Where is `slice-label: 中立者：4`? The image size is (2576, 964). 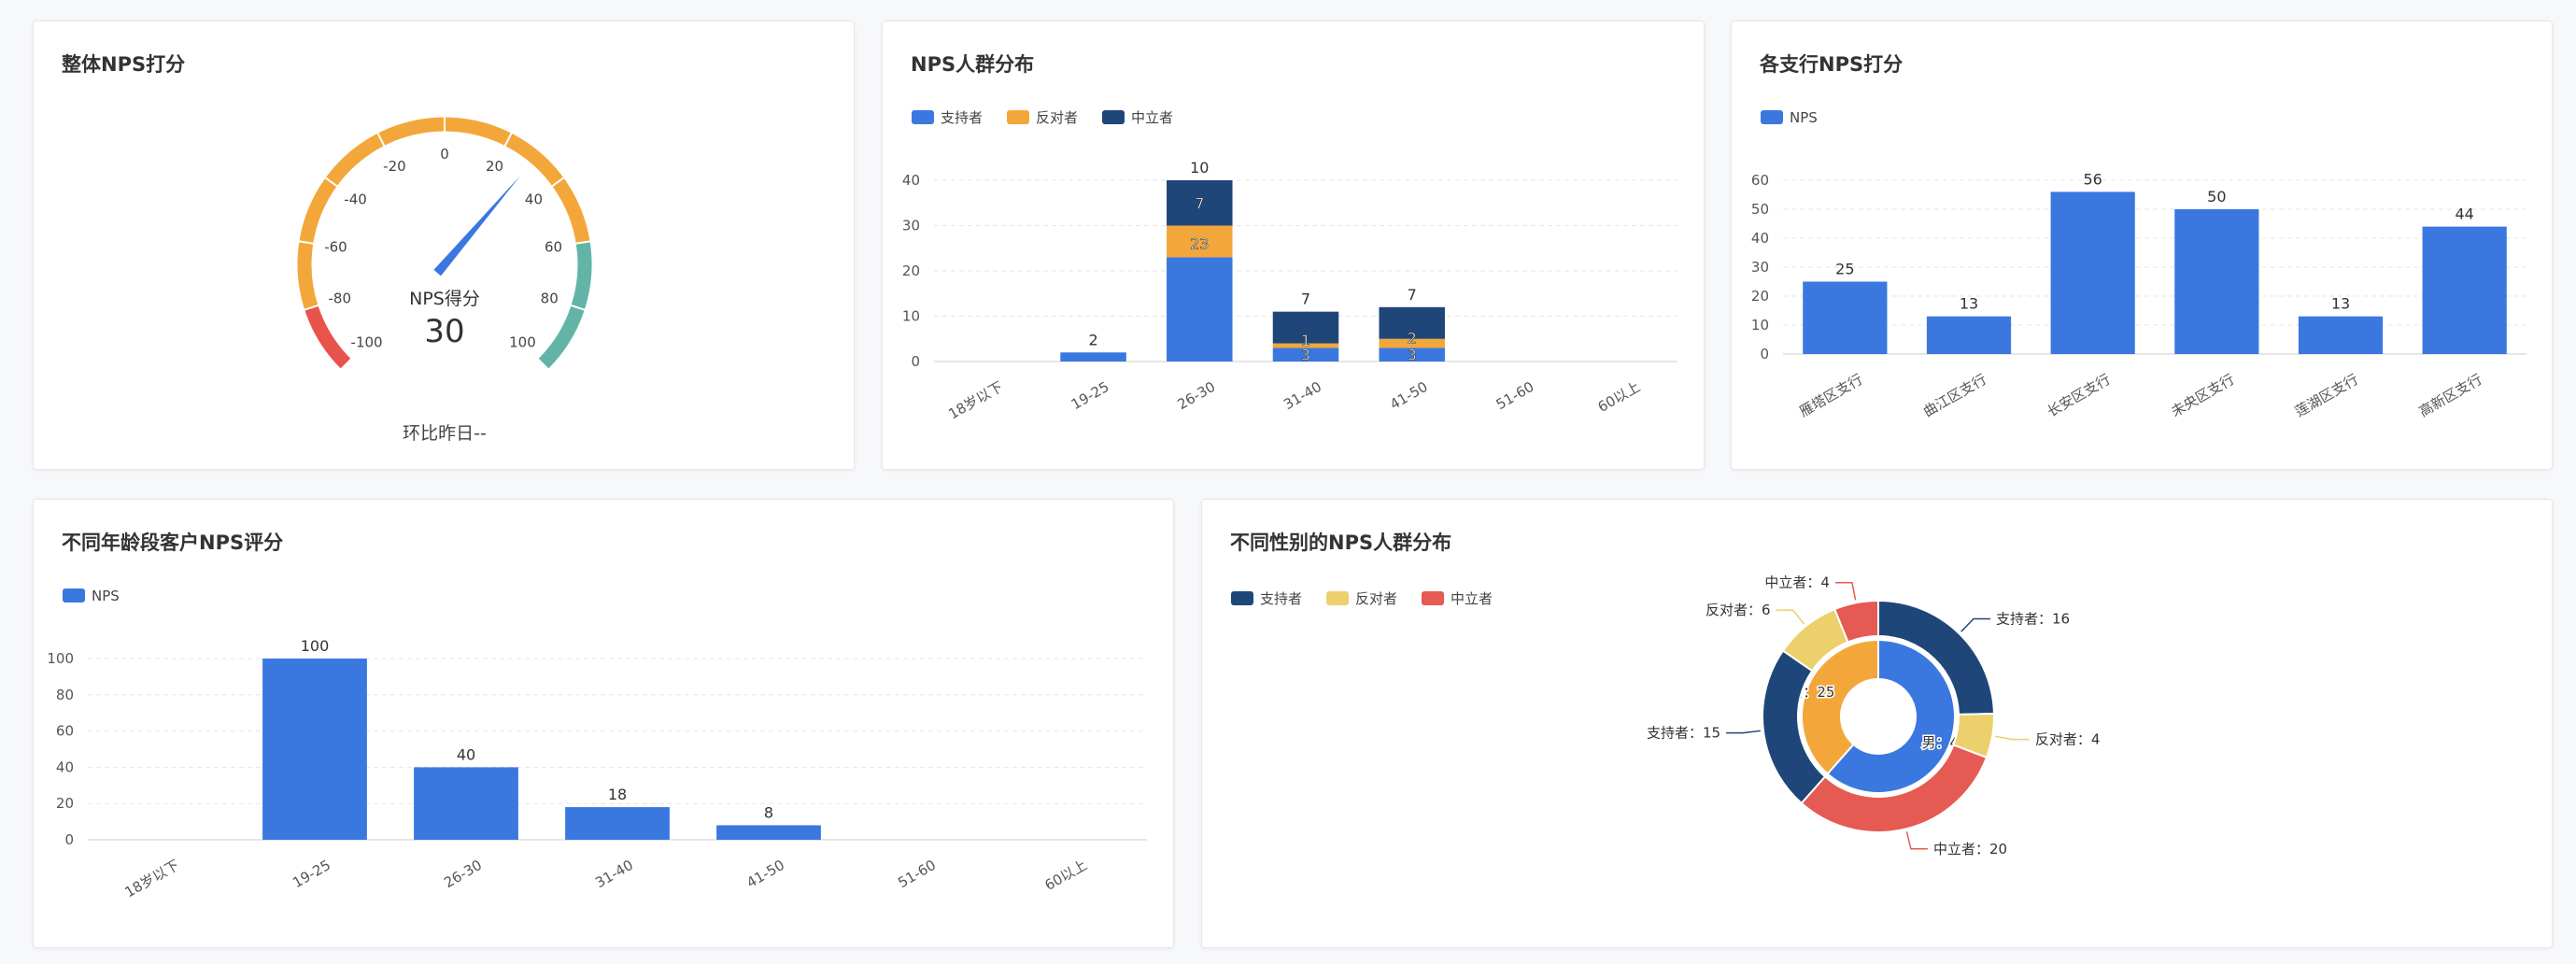
slice-label: 中立者：4 is located at coordinates (1797, 582).